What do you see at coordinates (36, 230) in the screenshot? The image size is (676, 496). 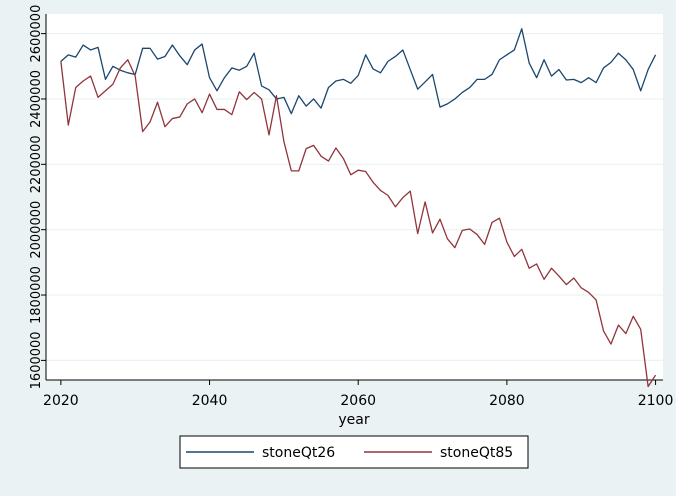 I see `y-tick-label: 2000000` at bounding box center [36, 230].